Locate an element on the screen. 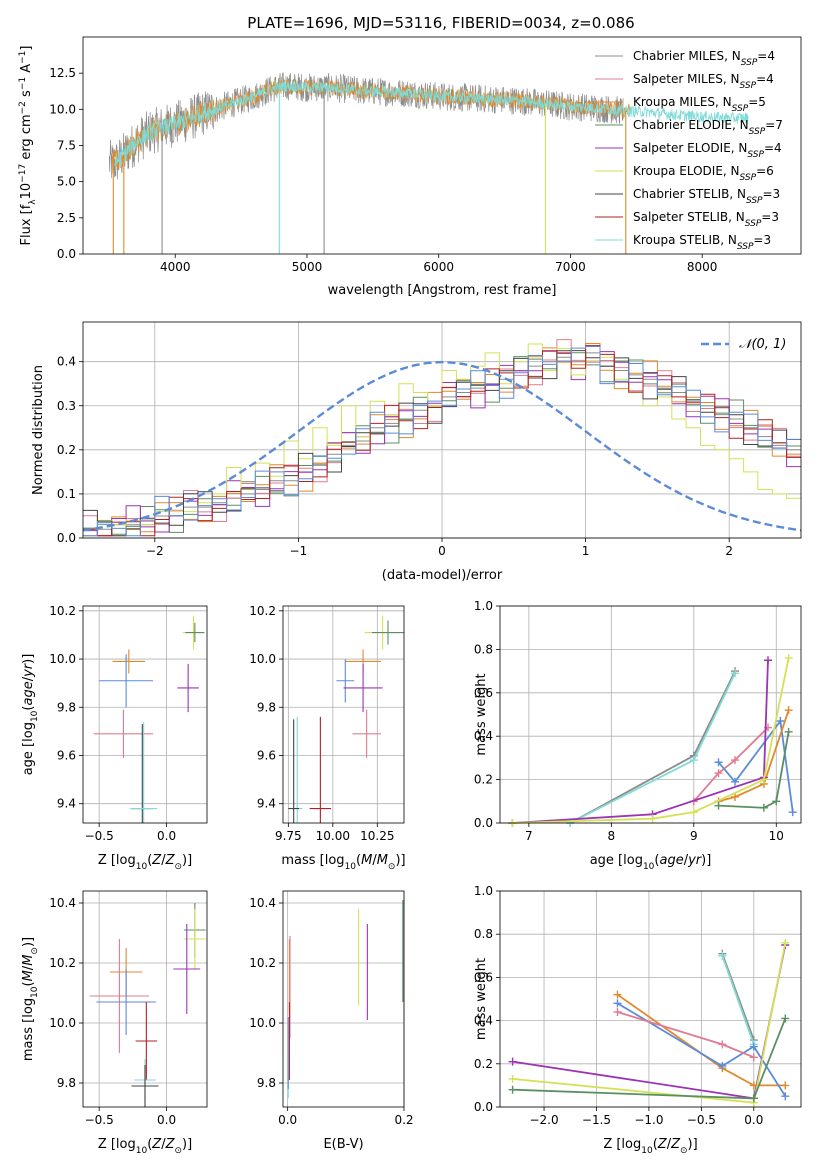 The height and width of the screenshot is (1170, 819). x-axis-label-part: Z [log is located at coordinates (117, 860).